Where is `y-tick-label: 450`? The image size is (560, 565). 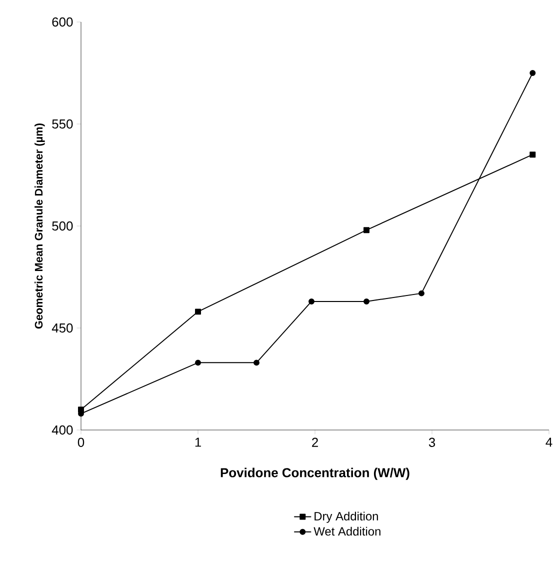 y-tick-label: 450 is located at coordinates (62, 328).